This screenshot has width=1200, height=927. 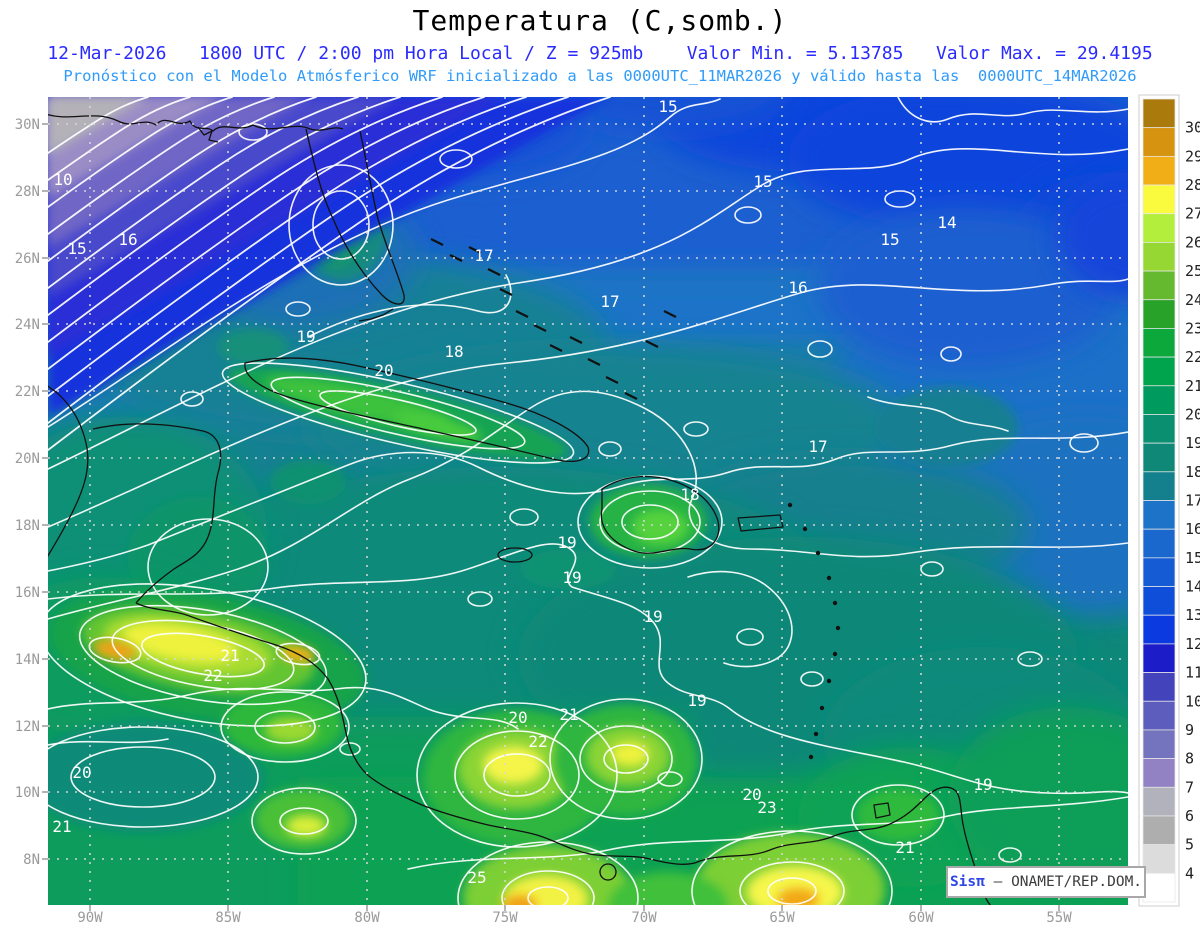 I want to click on contour-label: 21, so click(x=904, y=847).